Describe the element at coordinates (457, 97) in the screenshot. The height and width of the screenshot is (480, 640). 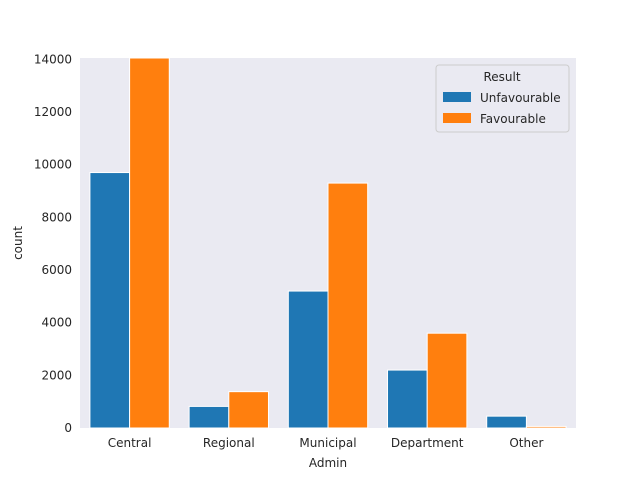
I see `legend-swatch-unfavourable` at that location.